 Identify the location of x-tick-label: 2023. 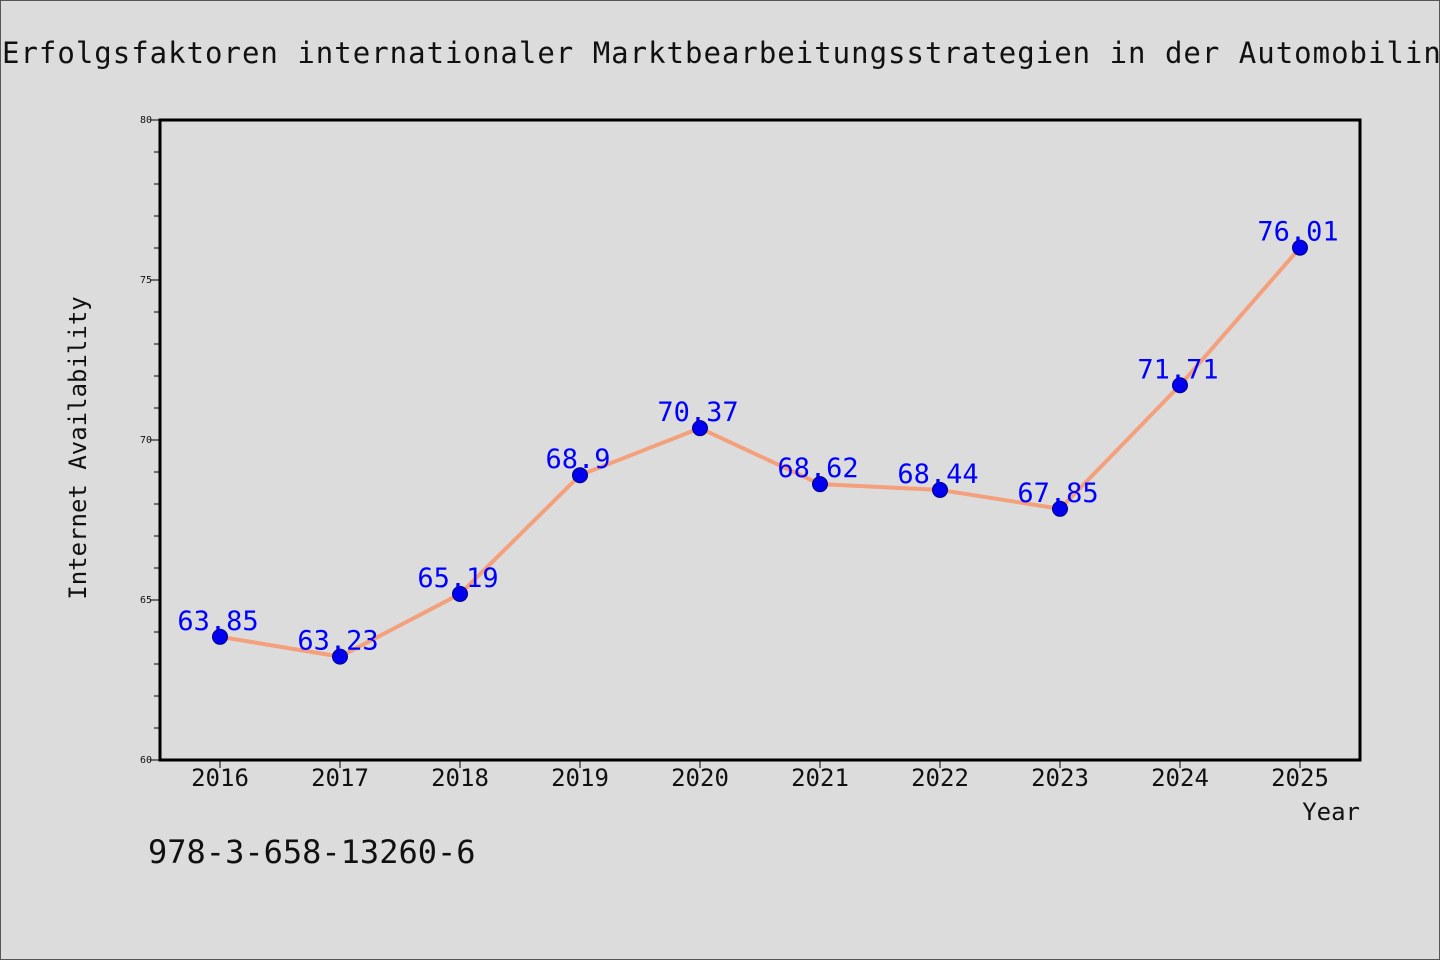
(1060, 778).